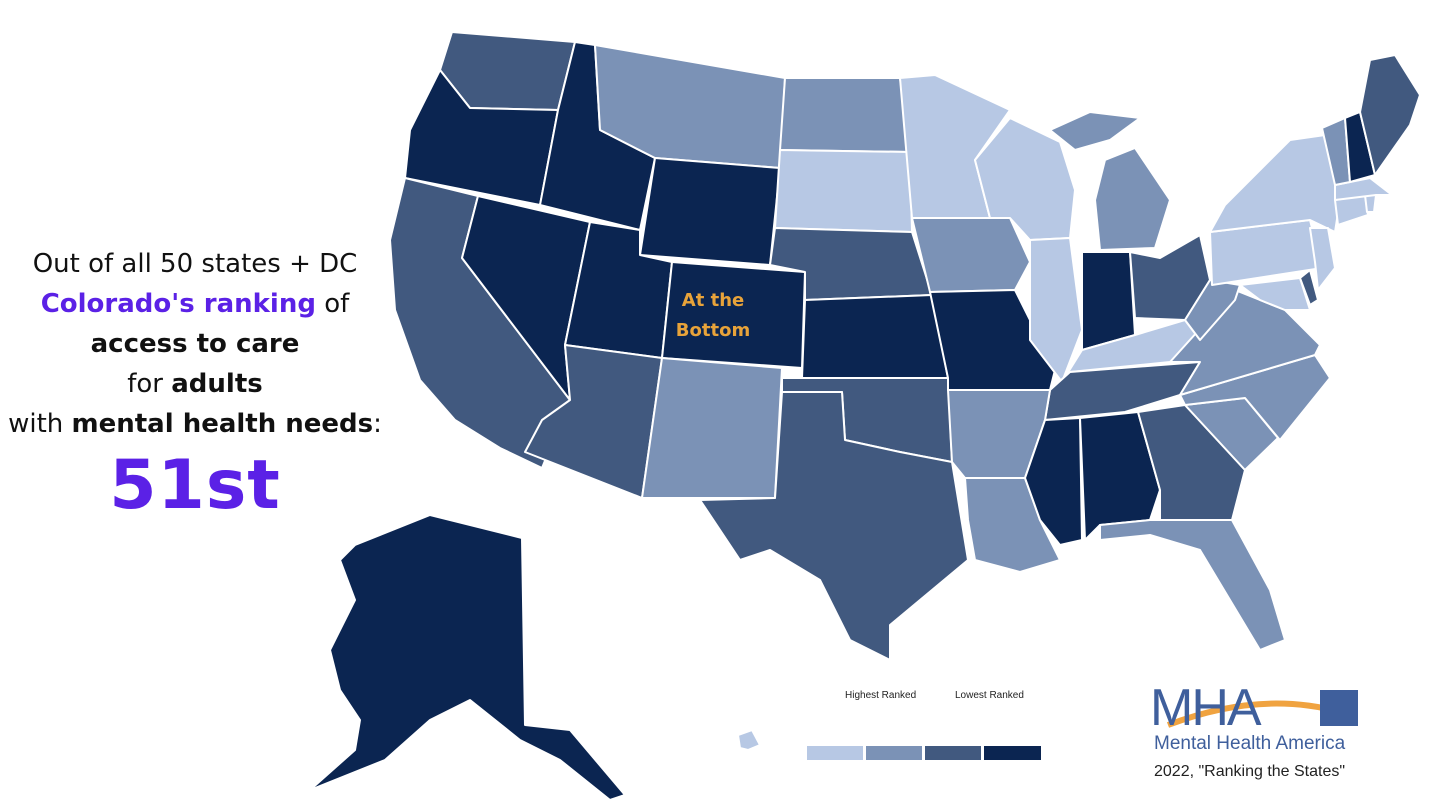  I want to click on headline-line-5-post: :, so click(377, 424).